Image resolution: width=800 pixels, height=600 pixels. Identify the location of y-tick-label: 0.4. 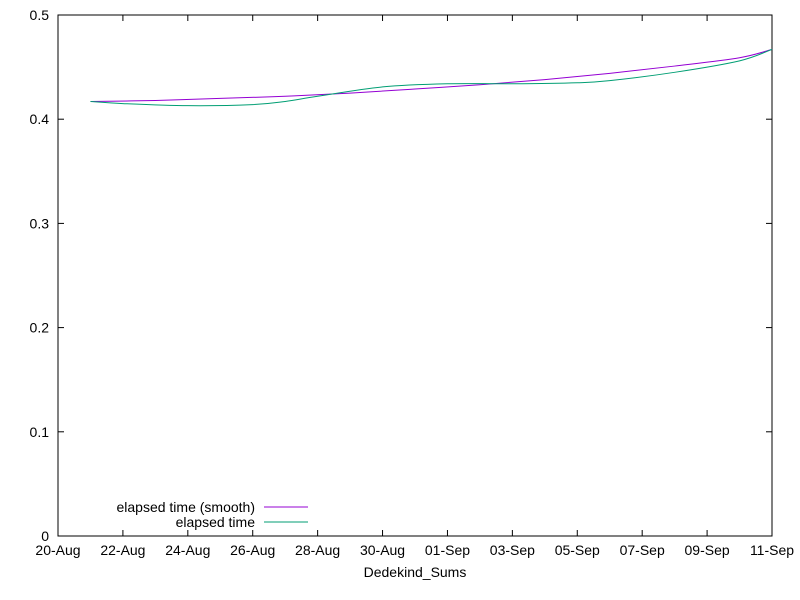
(40, 119).